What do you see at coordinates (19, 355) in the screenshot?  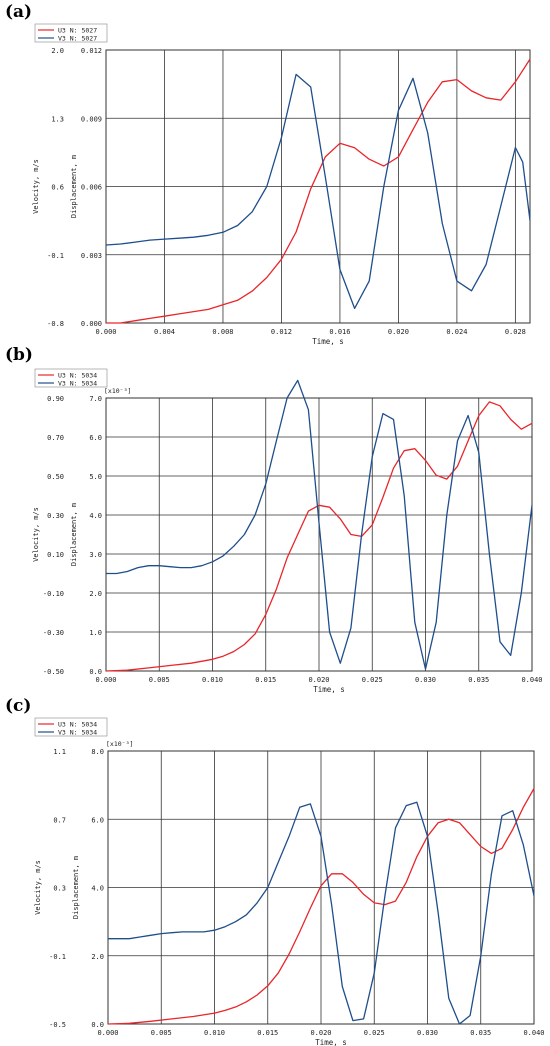 I see `panel-label: (b)` at bounding box center [19, 355].